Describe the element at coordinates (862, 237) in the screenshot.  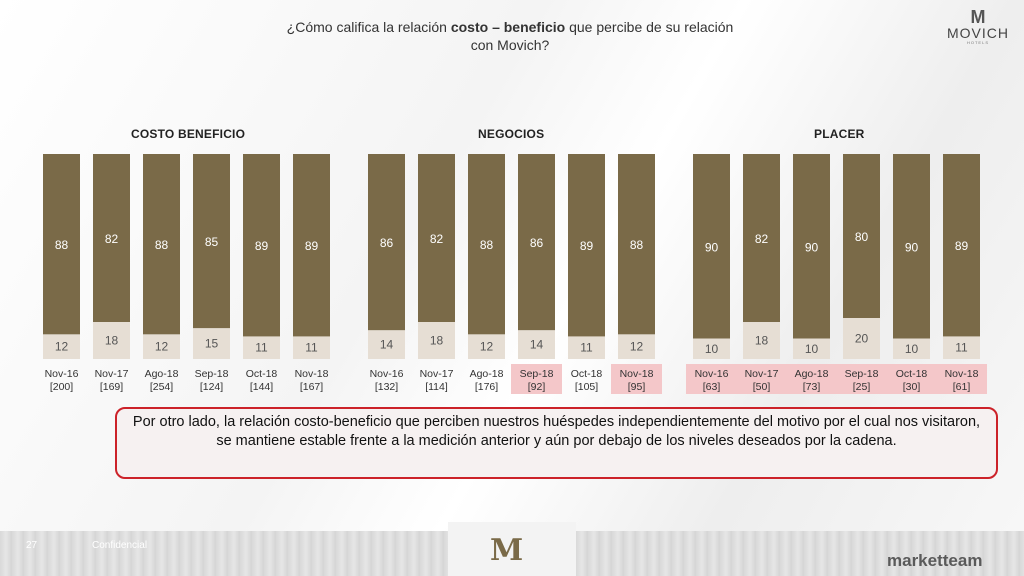
I see `data-label-top: 80` at that location.